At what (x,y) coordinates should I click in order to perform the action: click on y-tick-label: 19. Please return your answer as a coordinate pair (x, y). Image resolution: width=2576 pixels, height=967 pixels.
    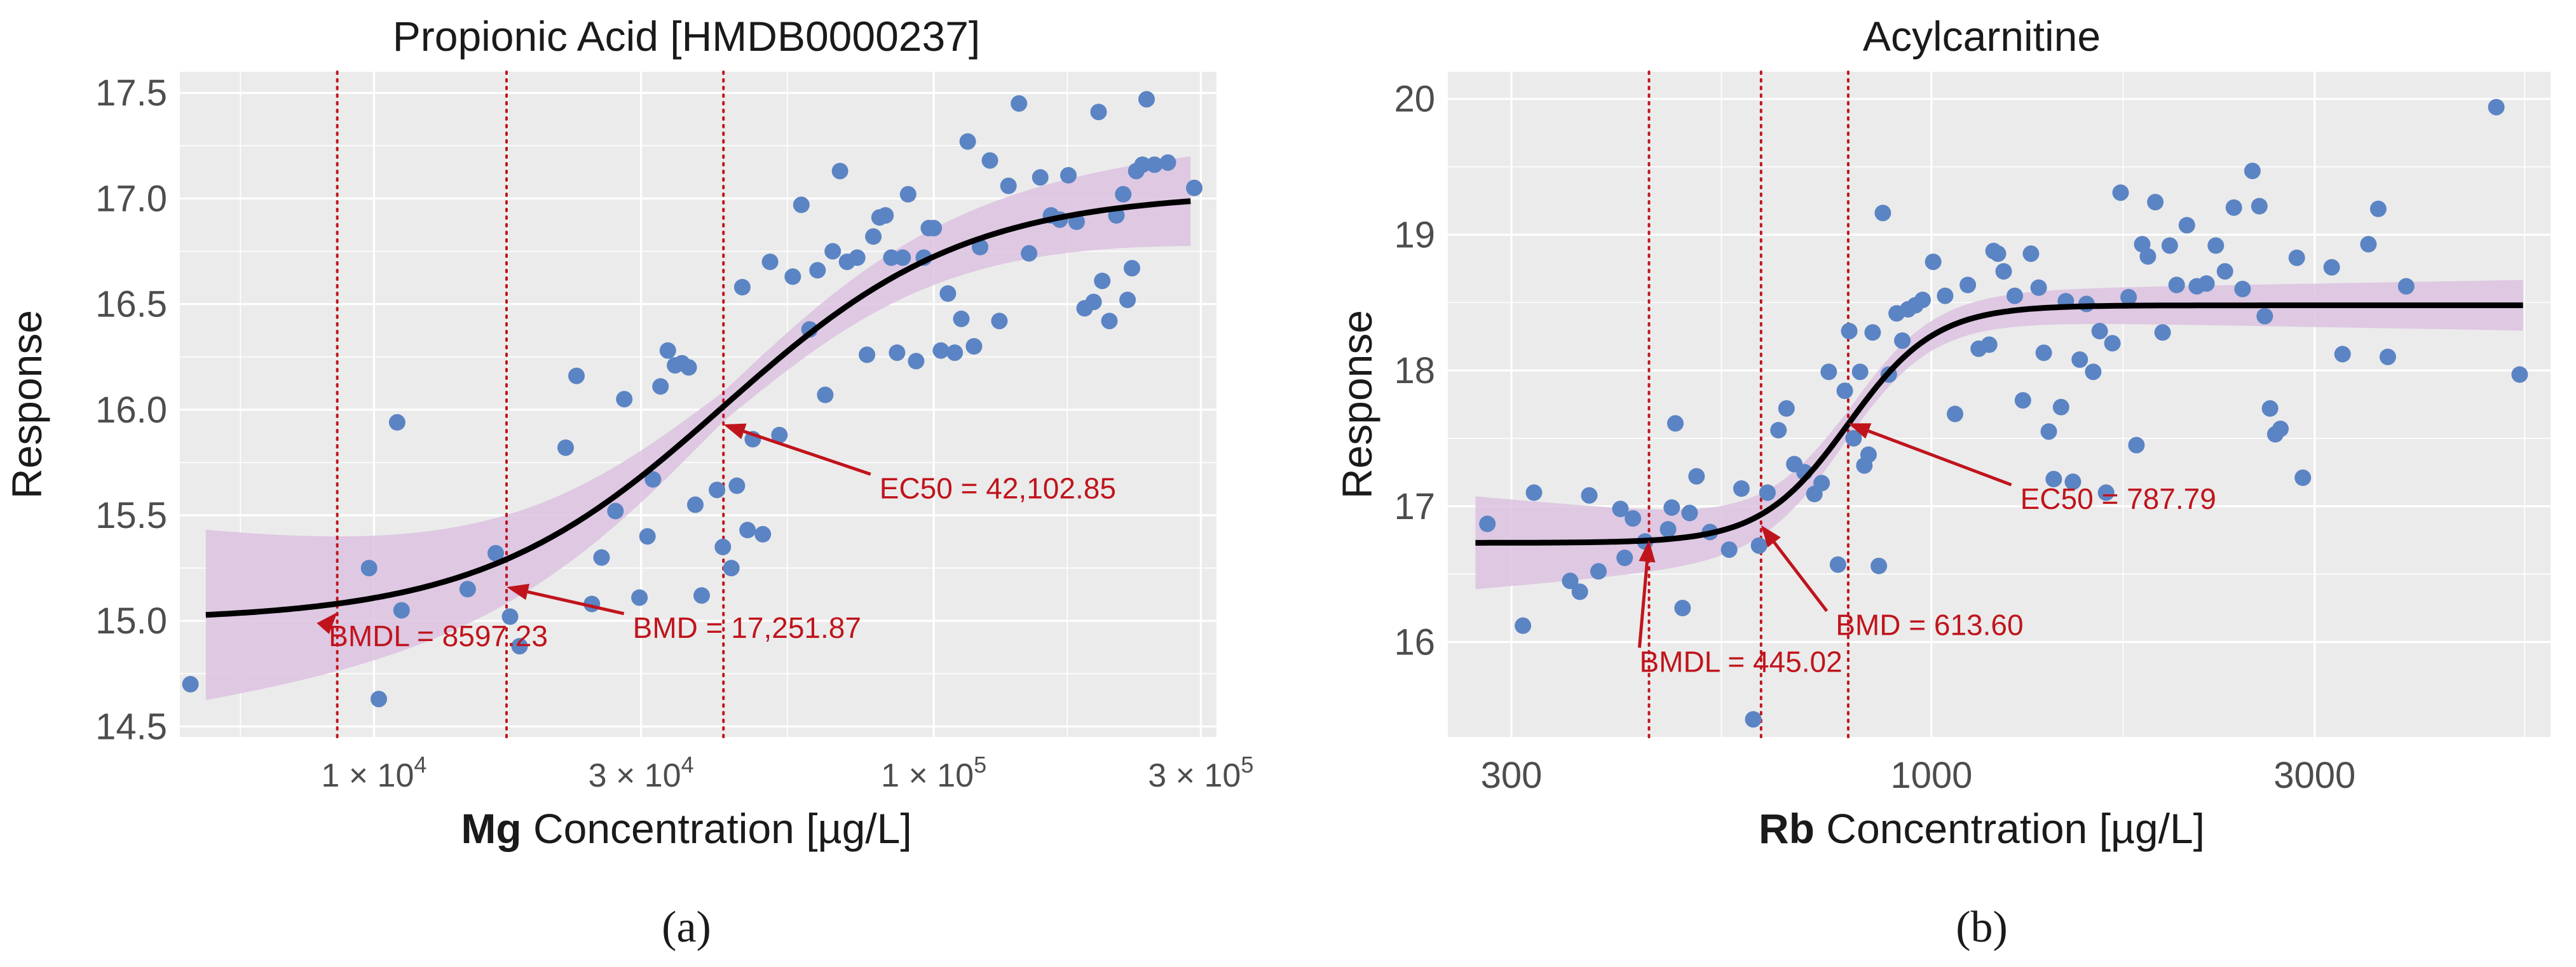
    Looking at the image, I should click on (1414, 234).